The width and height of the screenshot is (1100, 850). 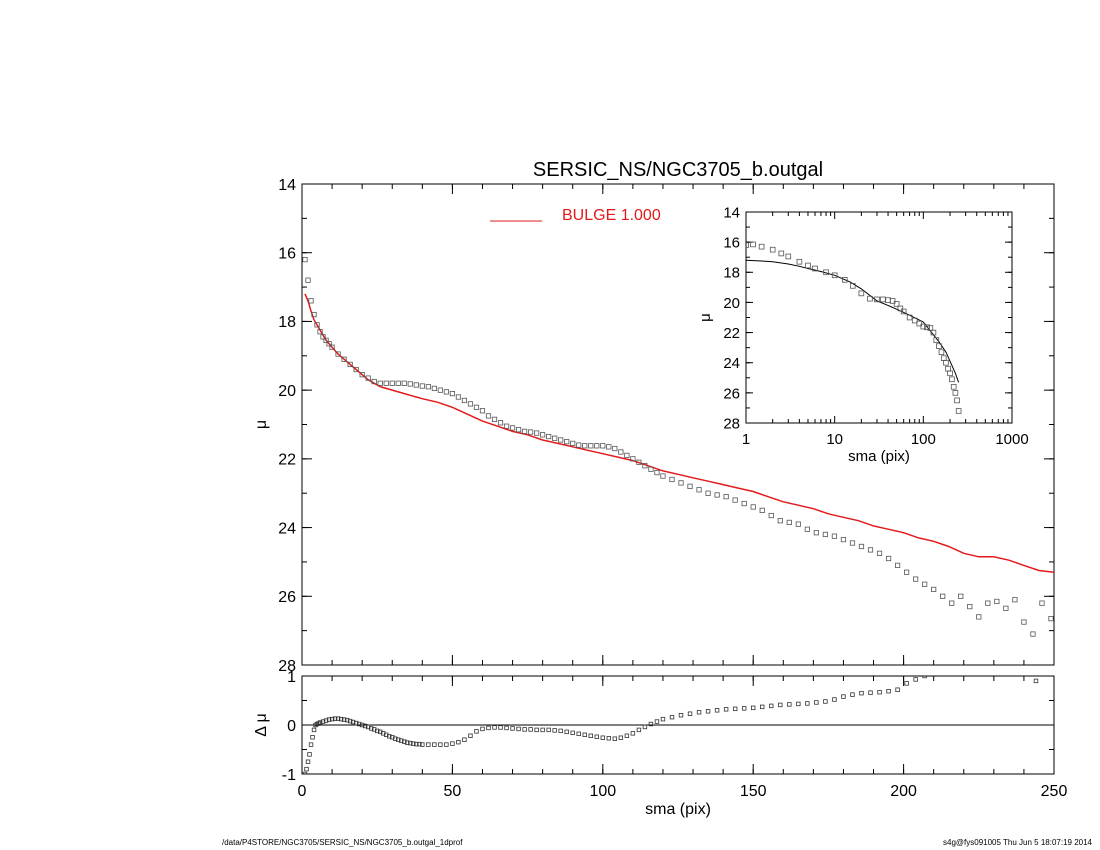 What do you see at coordinates (705, 317) in the screenshot?
I see `inset-ylabel: μ` at bounding box center [705, 317].